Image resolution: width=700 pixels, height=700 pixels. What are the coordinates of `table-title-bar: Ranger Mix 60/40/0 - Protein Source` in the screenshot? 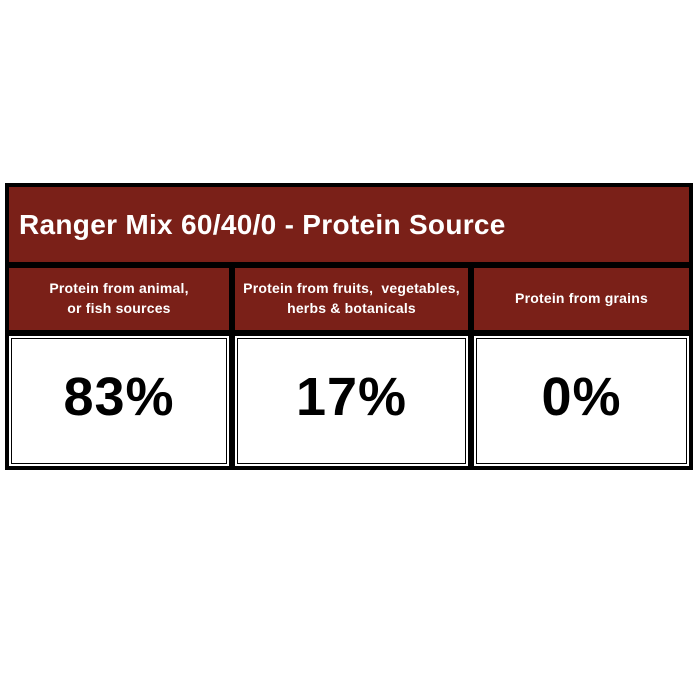 It's located at (349, 224).